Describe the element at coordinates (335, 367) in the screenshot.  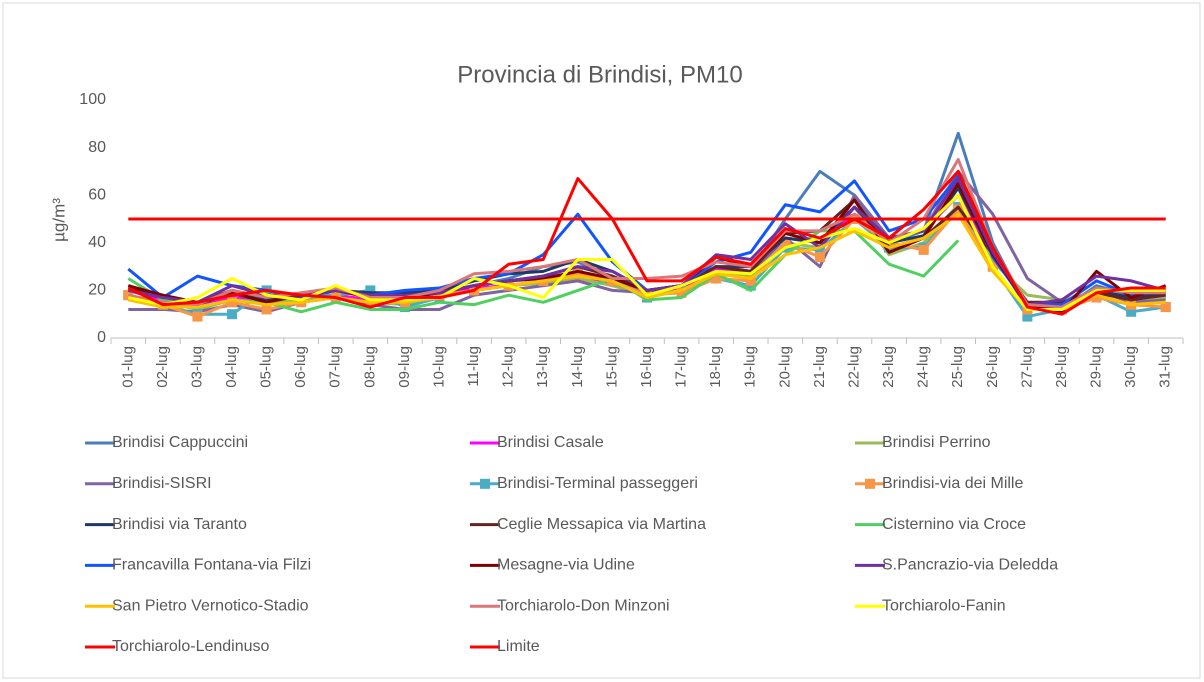
I see `x-tick-label: 07-lug` at that location.